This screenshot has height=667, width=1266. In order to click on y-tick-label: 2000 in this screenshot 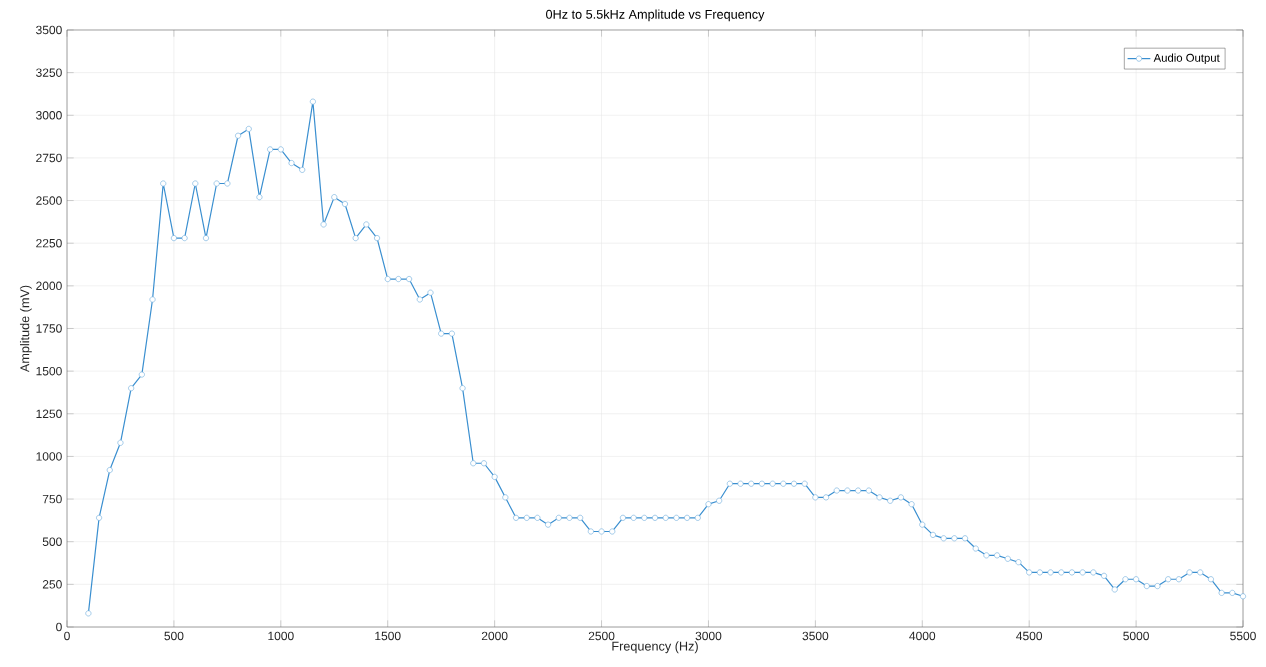, I will do `click(49, 286)`.